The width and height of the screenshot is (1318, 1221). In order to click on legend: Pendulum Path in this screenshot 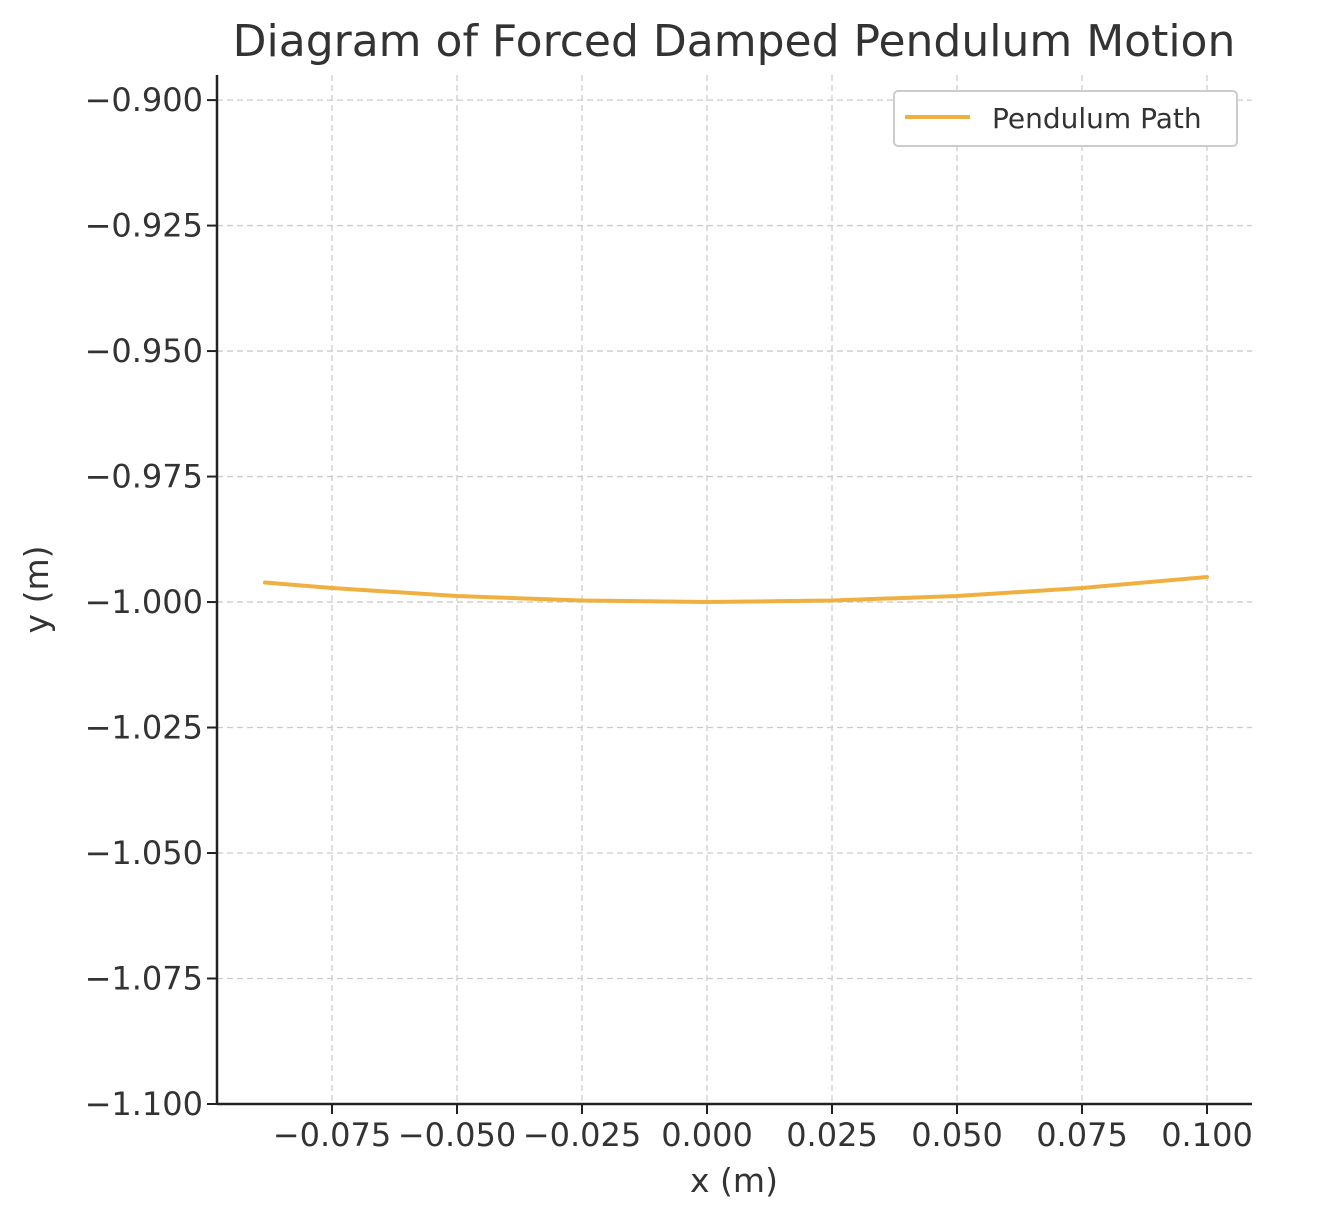, I will do `click(1065, 118)`.